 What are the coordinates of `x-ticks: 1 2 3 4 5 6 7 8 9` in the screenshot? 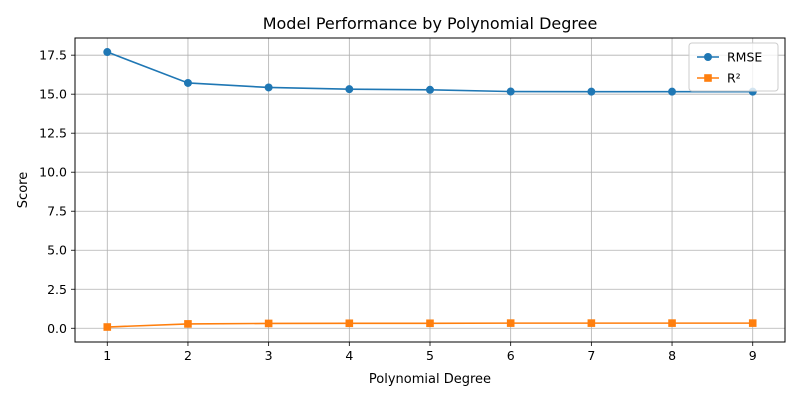 It's located at (430, 352).